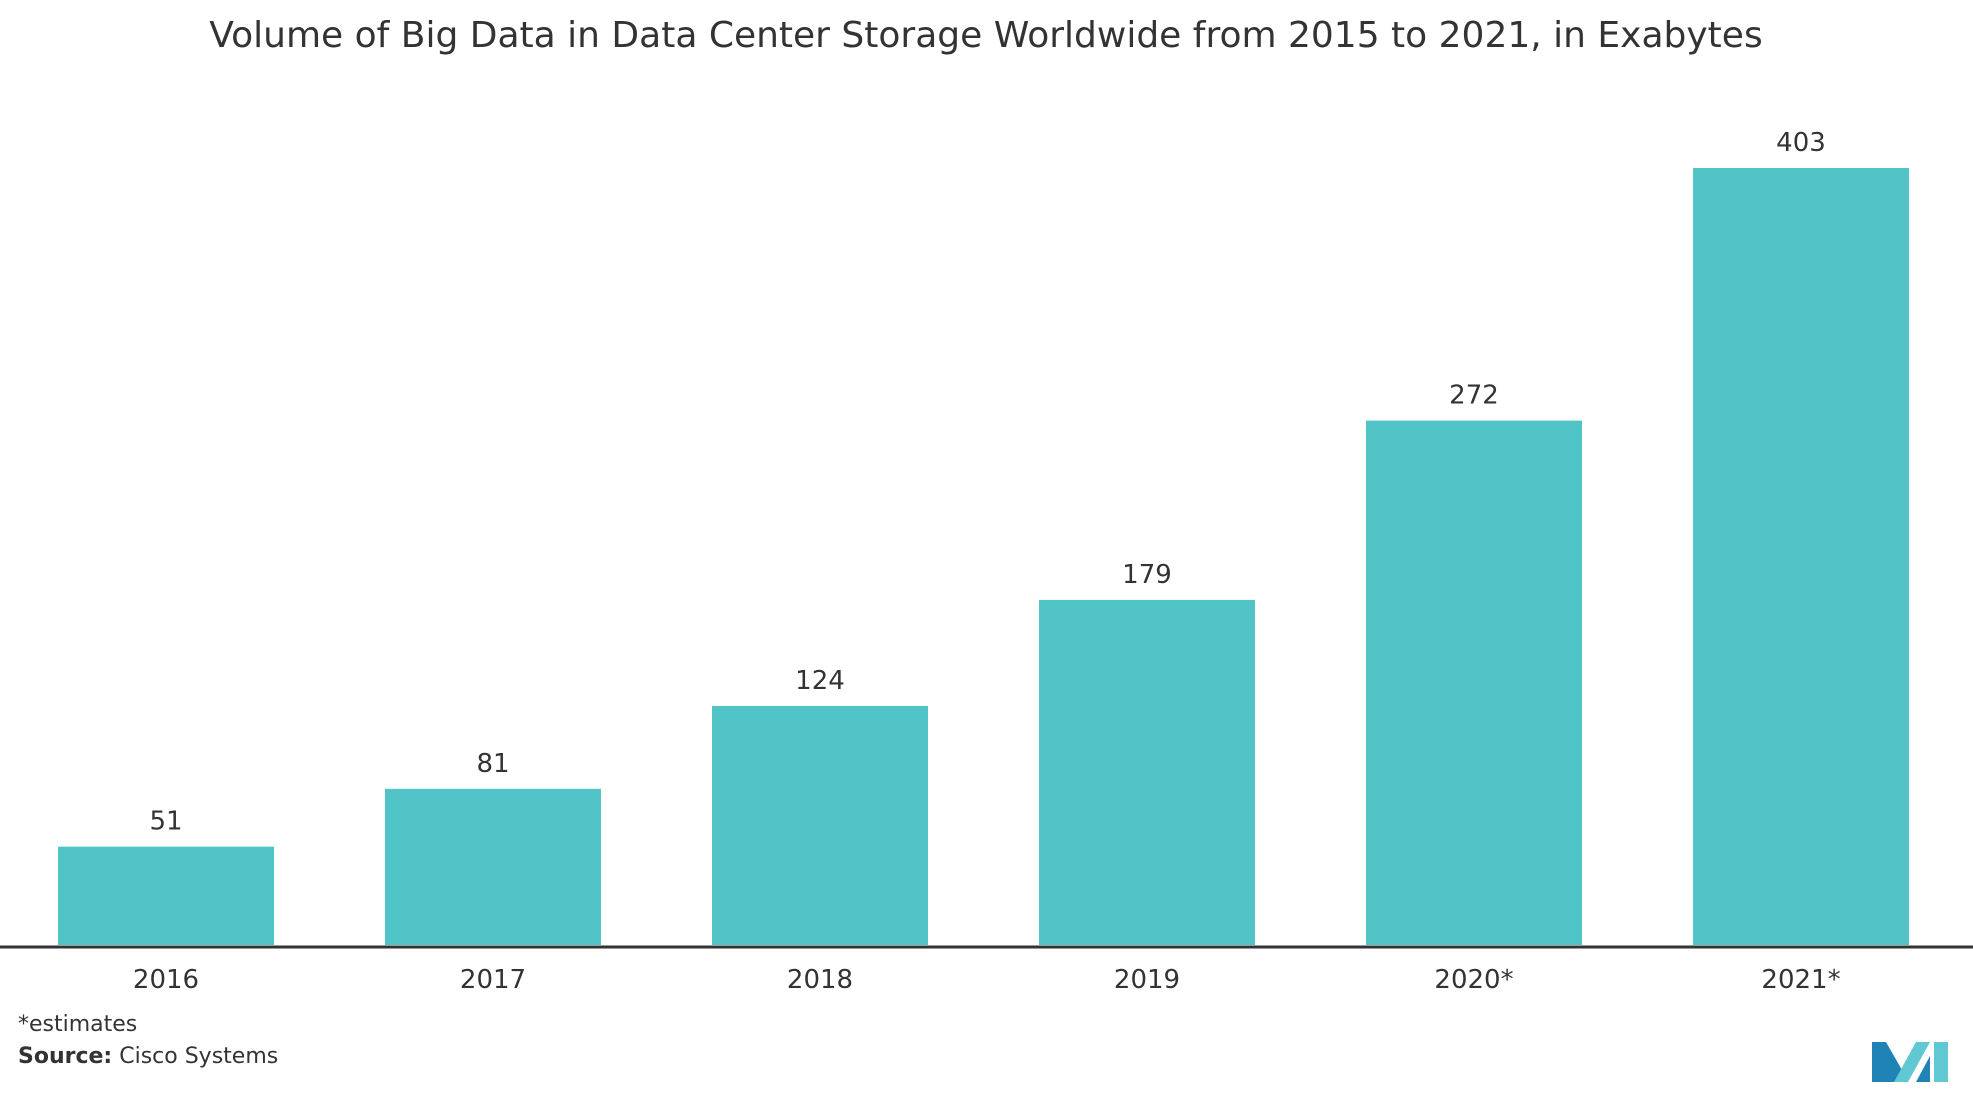 This screenshot has width=1973, height=1094. Describe the element at coordinates (820, 980) in the screenshot. I see `x-tick-label: 2018` at that location.